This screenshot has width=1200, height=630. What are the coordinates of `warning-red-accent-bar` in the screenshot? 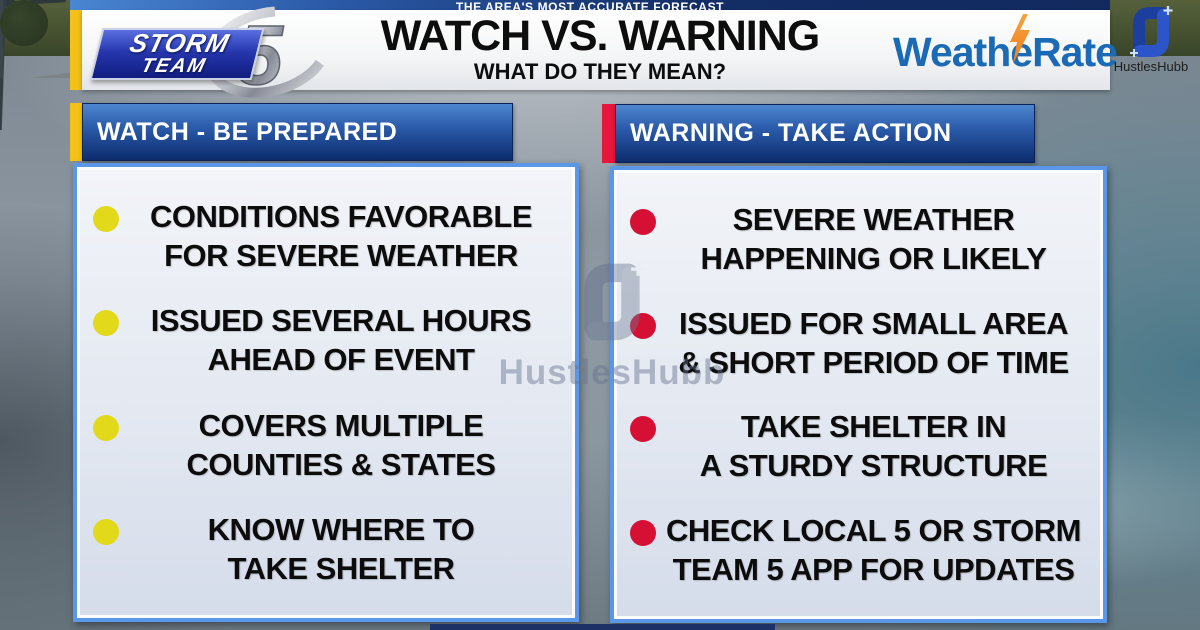 It's located at (608, 133).